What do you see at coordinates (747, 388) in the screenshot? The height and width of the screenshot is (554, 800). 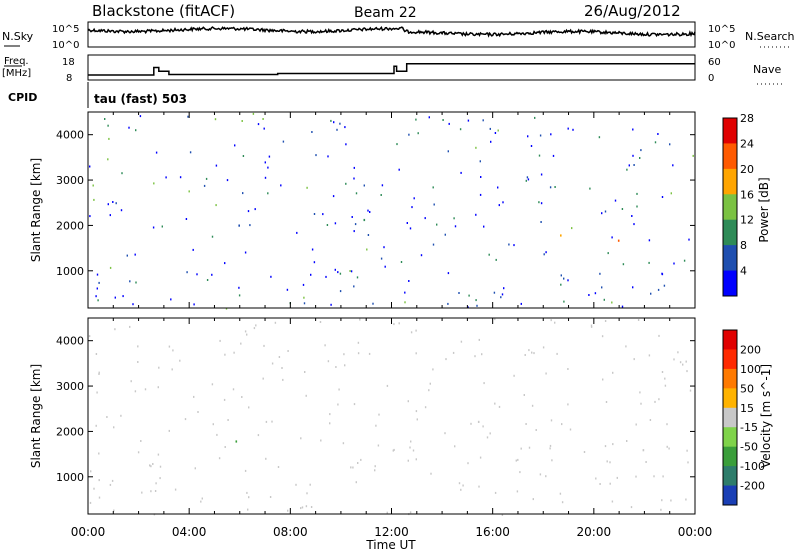 I see `colorbar-tick-label: 50` at bounding box center [747, 388].